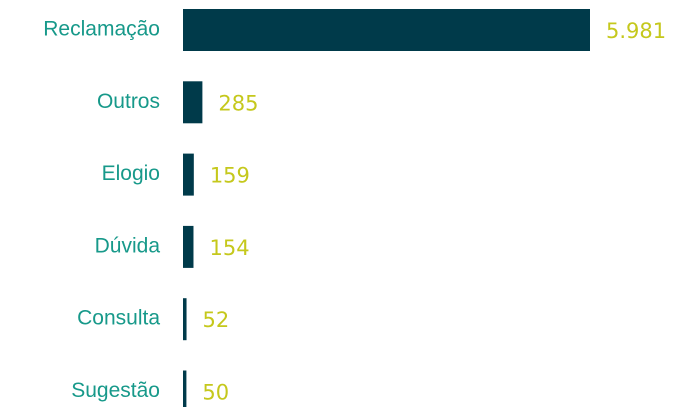 This screenshot has height=407, width=687. Describe the element at coordinates (230, 176) in the screenshot. I see `value-label: 159` at that location.